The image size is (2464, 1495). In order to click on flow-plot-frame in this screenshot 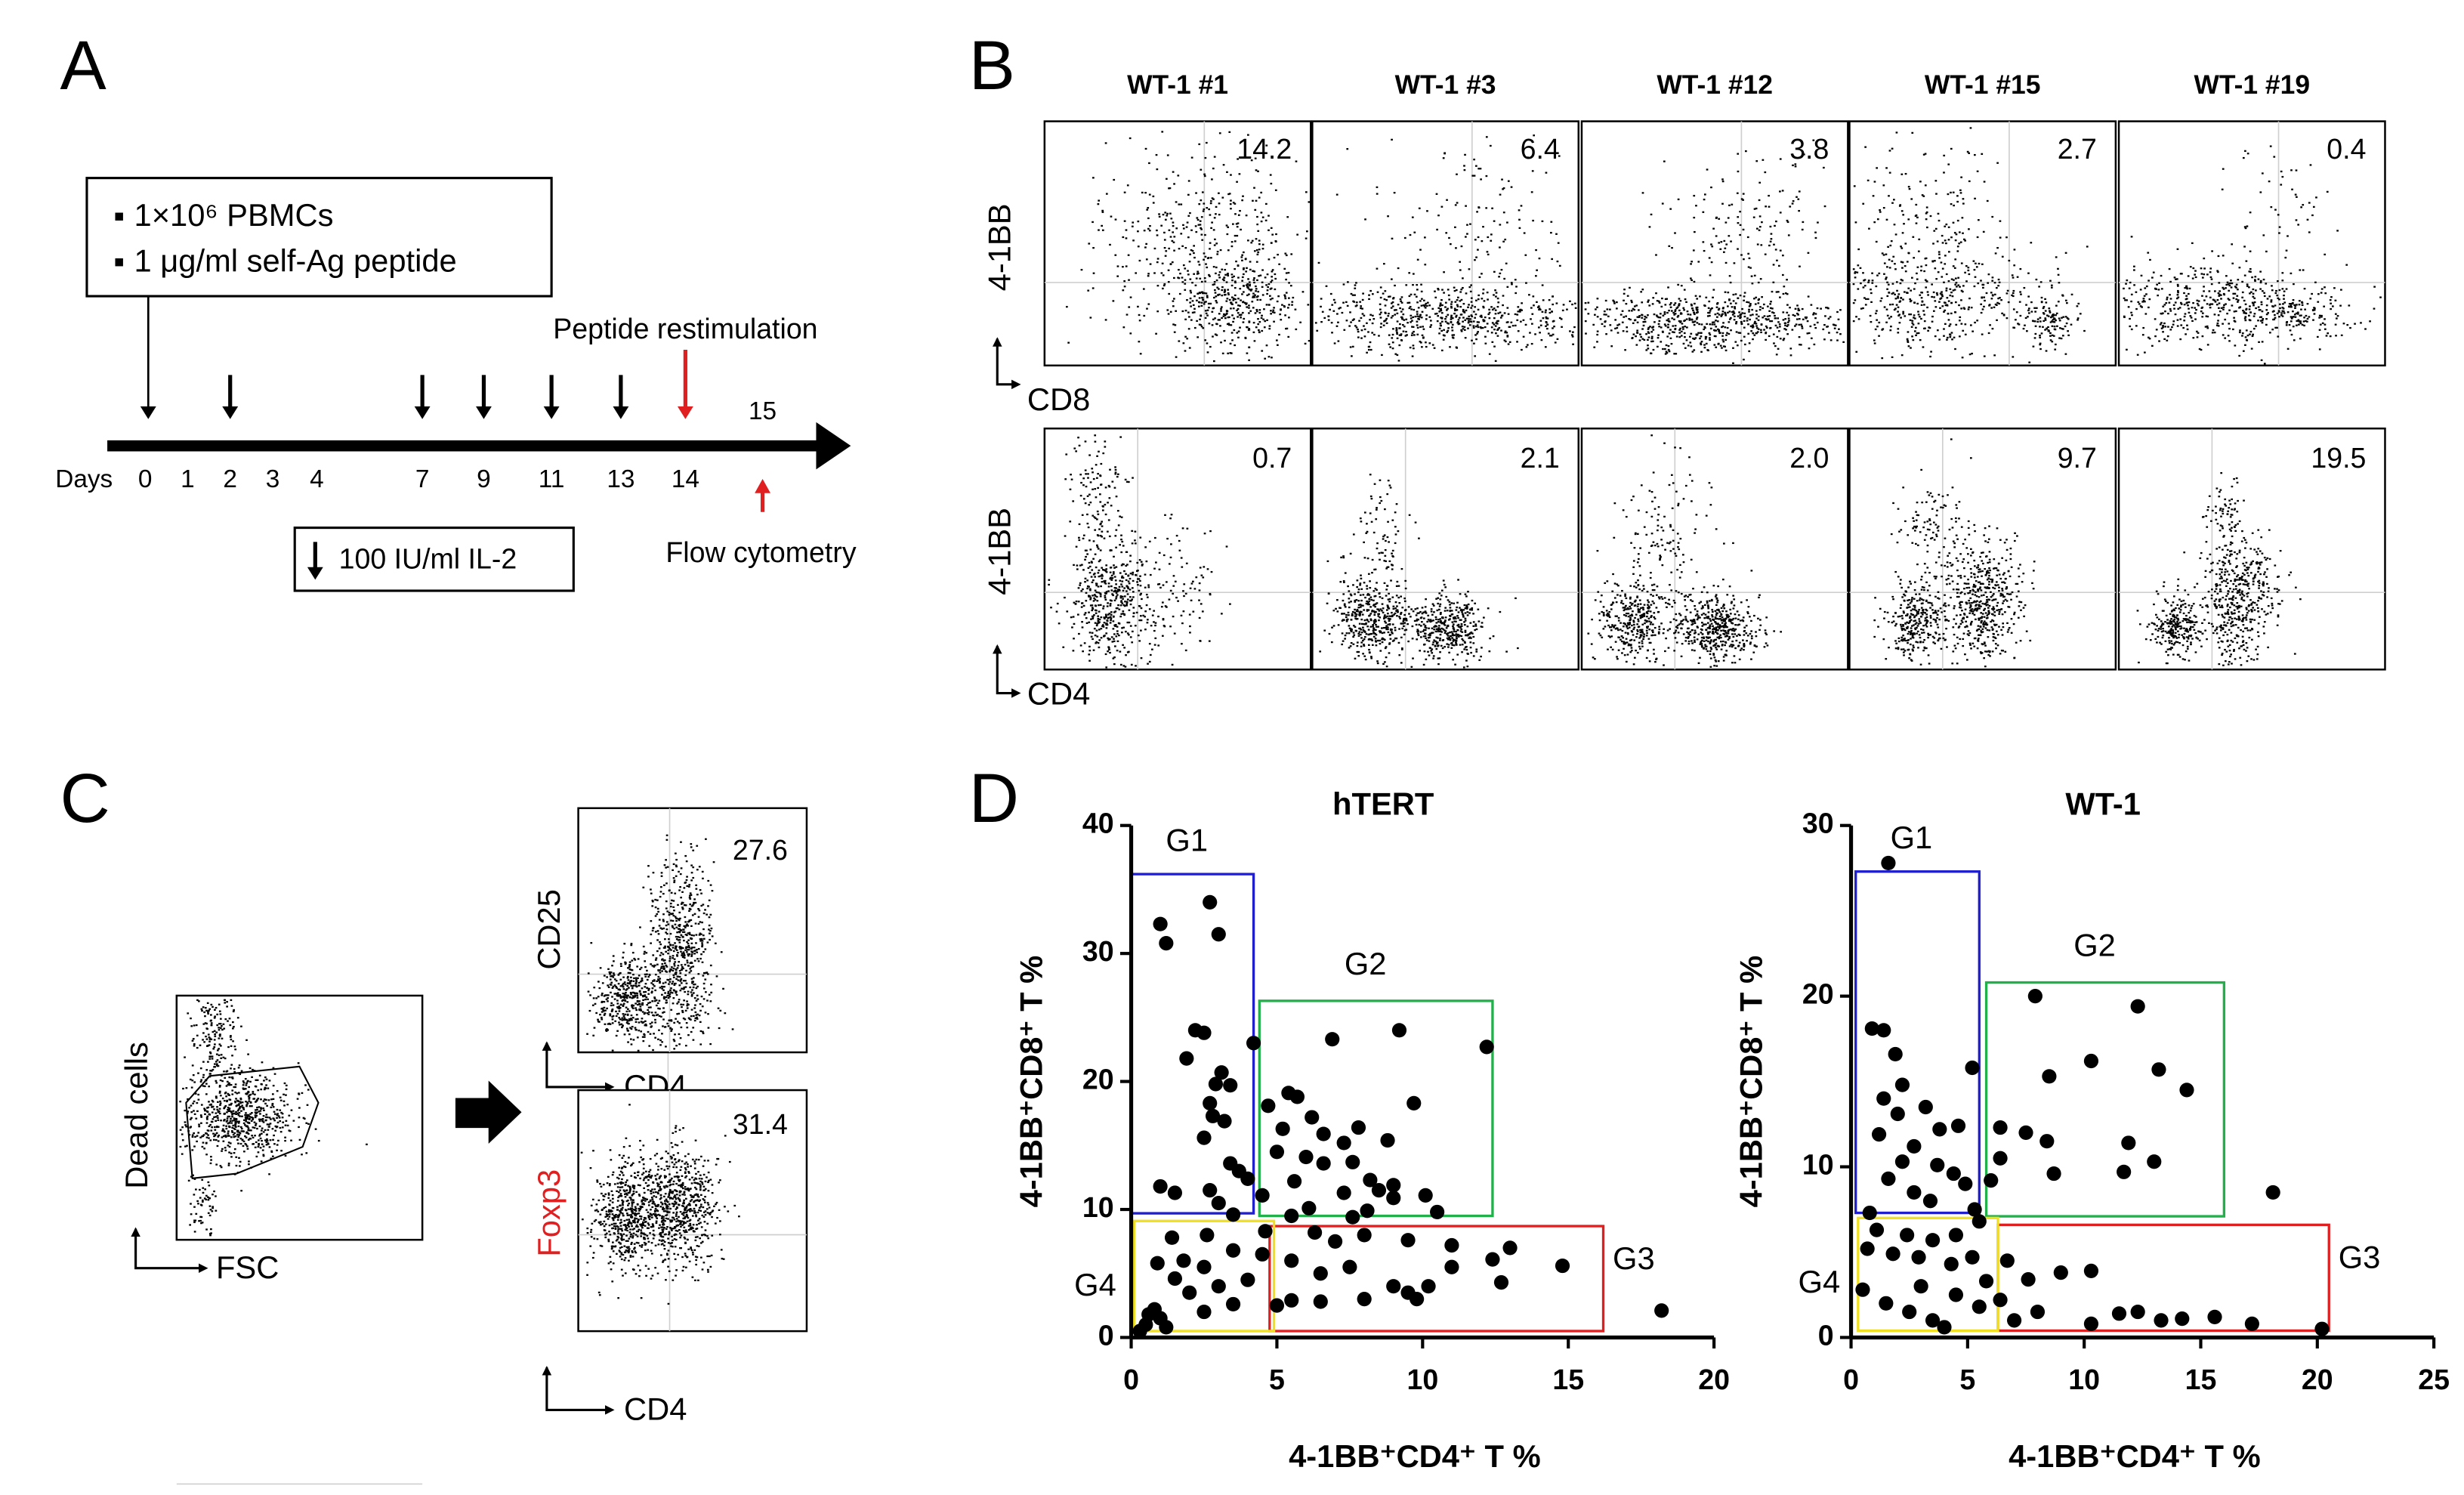, I will do `click(1178, 549)`.